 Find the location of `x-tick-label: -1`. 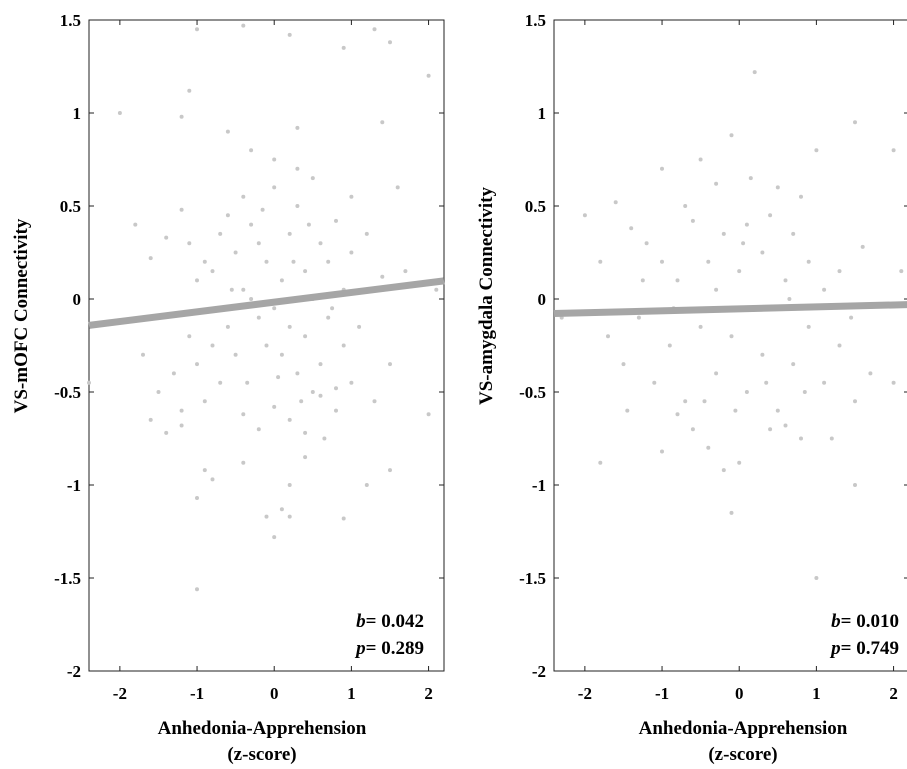

x-tick-label: -1 is located at coordinates (197, 693).